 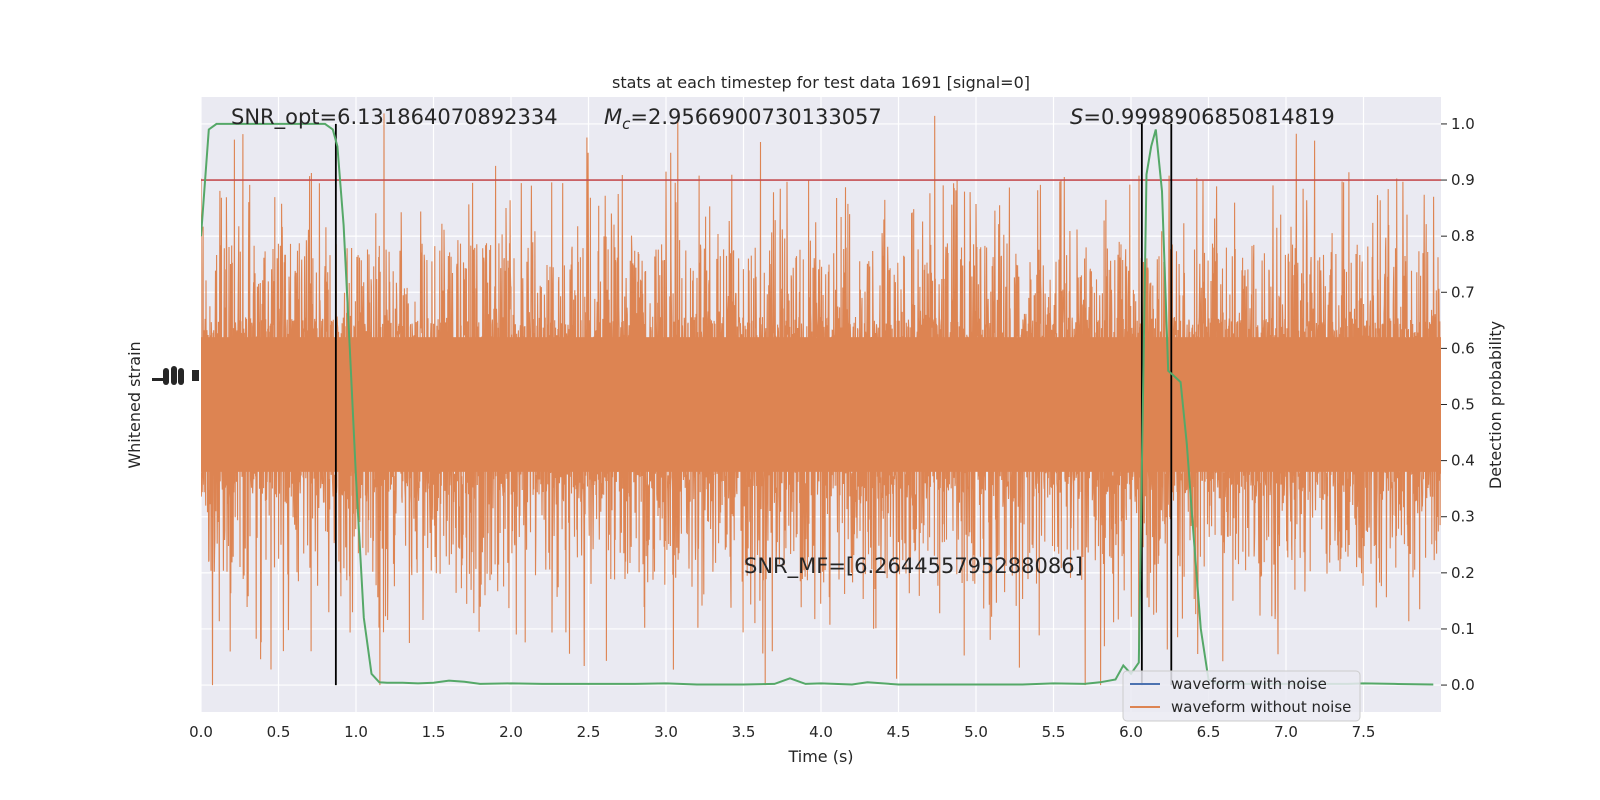 What do you see at coordinates (1463, 180) in the screenshot?
I see `y-tick-label-9: 0.9` at bounding box center [1463, 180].